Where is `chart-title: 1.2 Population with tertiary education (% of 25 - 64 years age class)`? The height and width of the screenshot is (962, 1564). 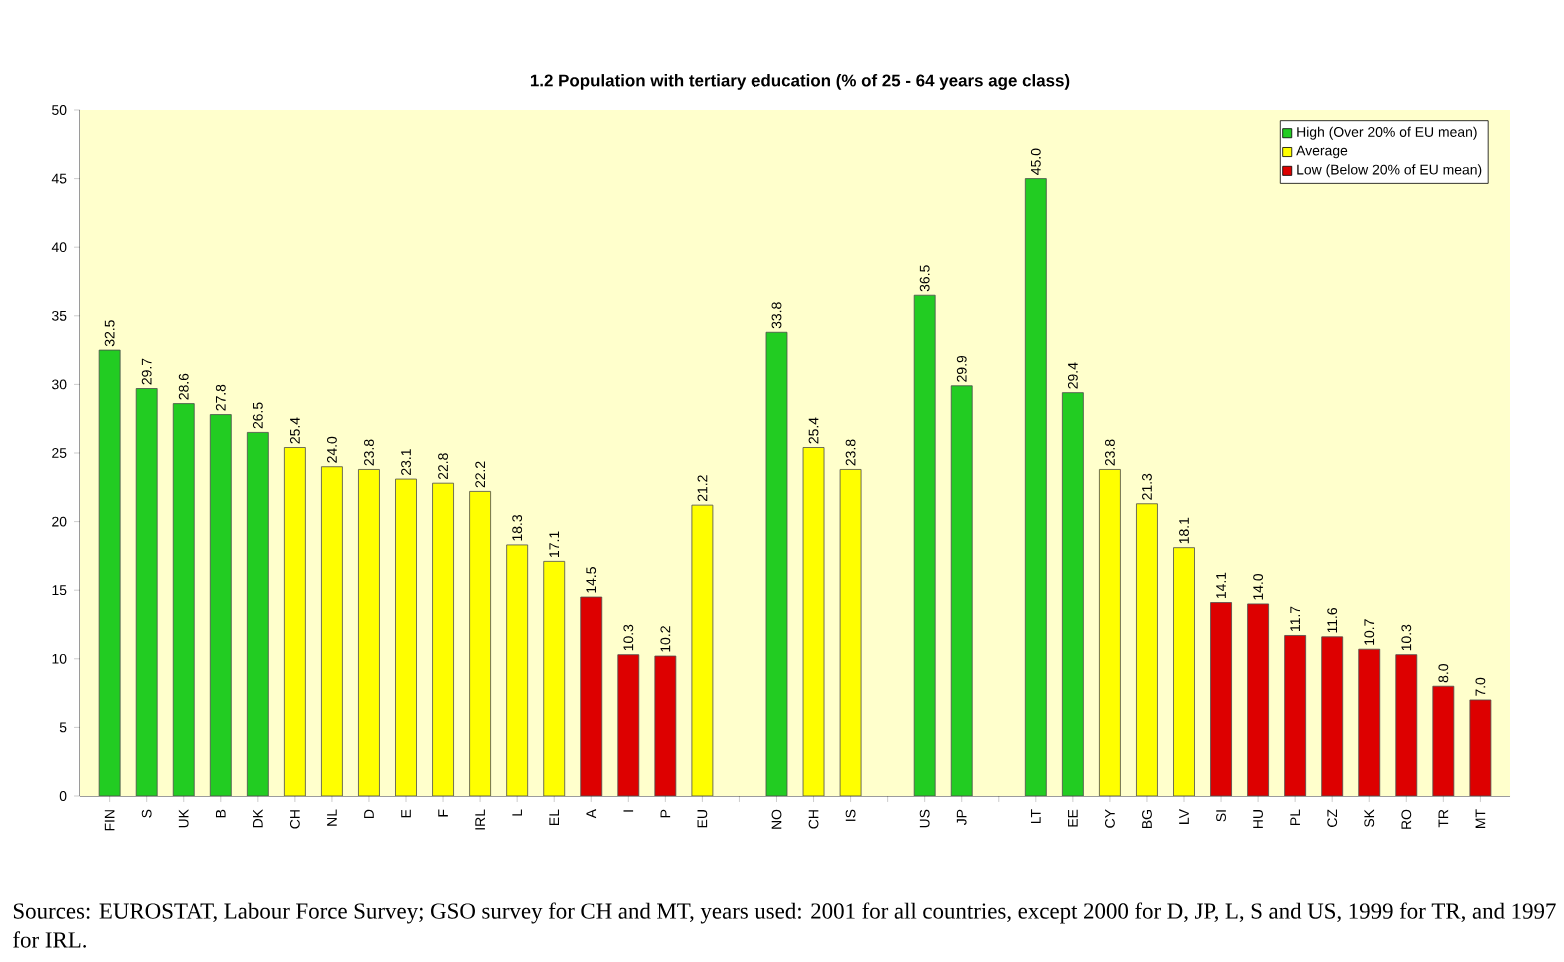 chart-title: 1.2 Population with tertiary education (% of 25 - 64 years age class) is located at coordinates (800, 82).